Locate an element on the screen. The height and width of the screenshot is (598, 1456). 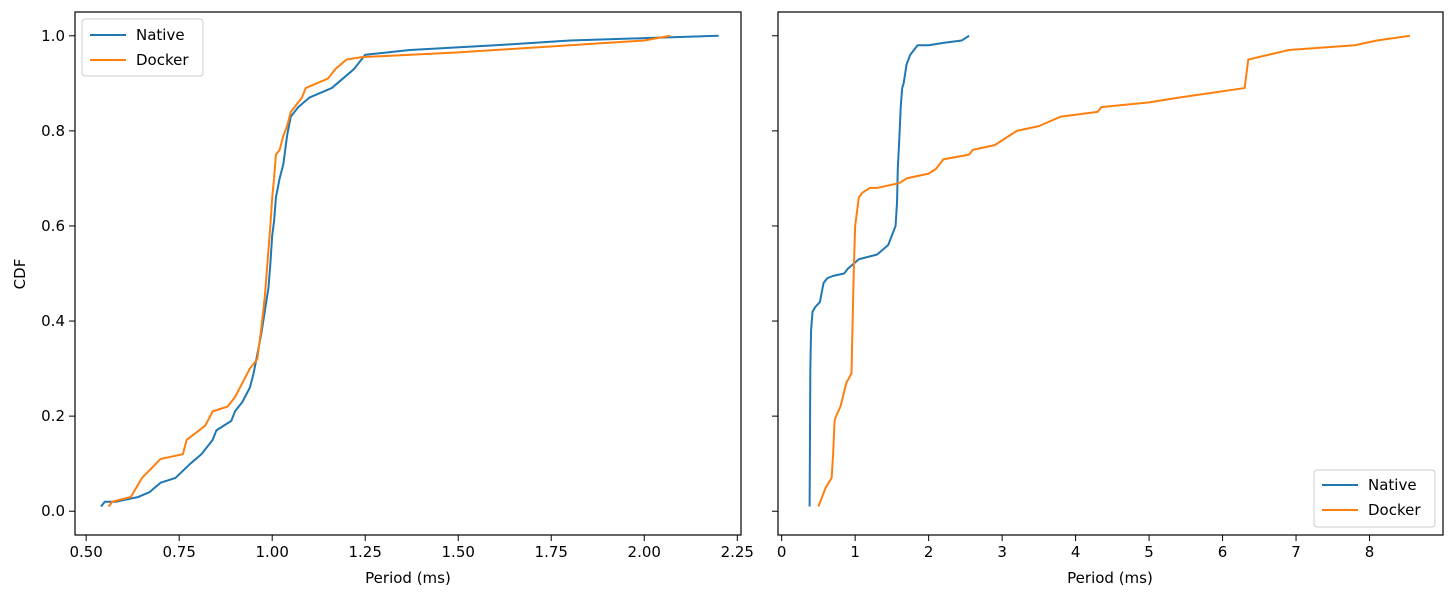
left-x-tick-label: 1.75 is located at coordinates (551, 552).